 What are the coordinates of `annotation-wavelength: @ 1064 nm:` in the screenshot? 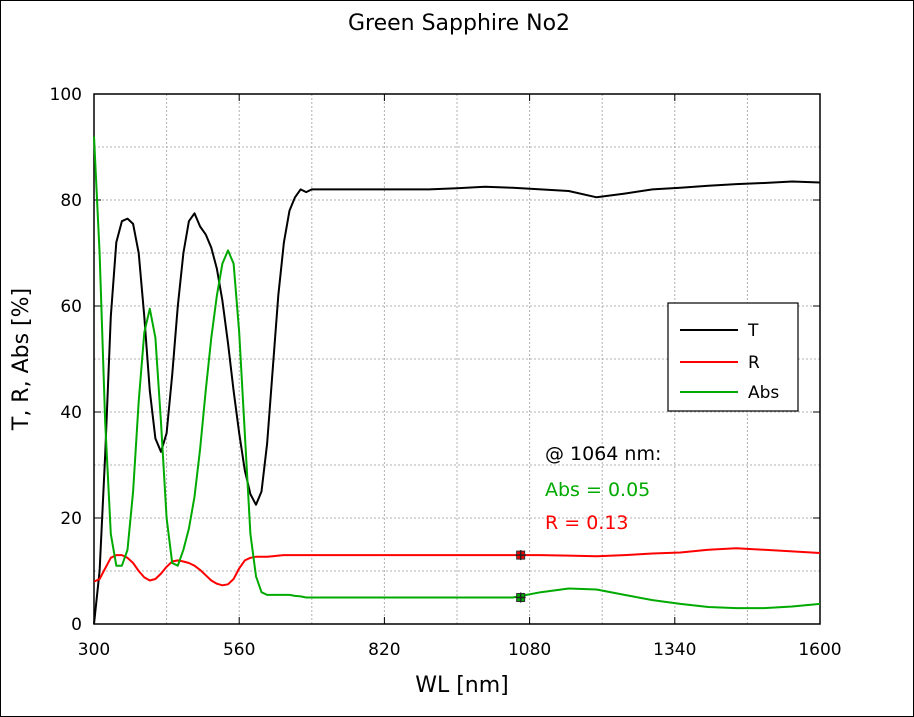 It's located at (603, 454).